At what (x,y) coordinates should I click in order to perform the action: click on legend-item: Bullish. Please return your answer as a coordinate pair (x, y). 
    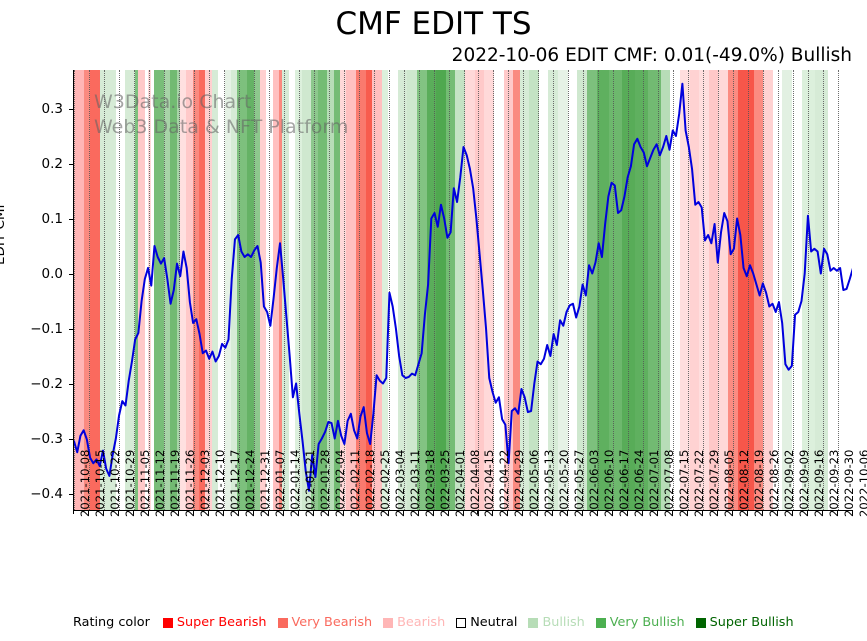
    Looking at the image, I should click on (556, 622).